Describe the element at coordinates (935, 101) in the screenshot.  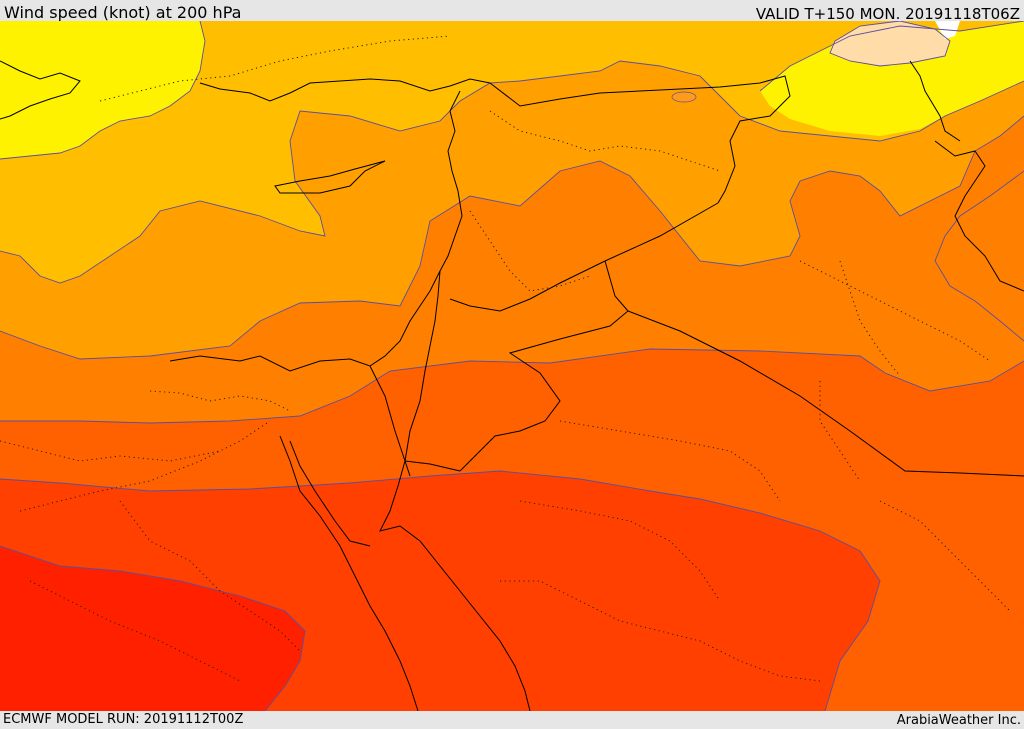
I see `border-iran-iraq` at that location.